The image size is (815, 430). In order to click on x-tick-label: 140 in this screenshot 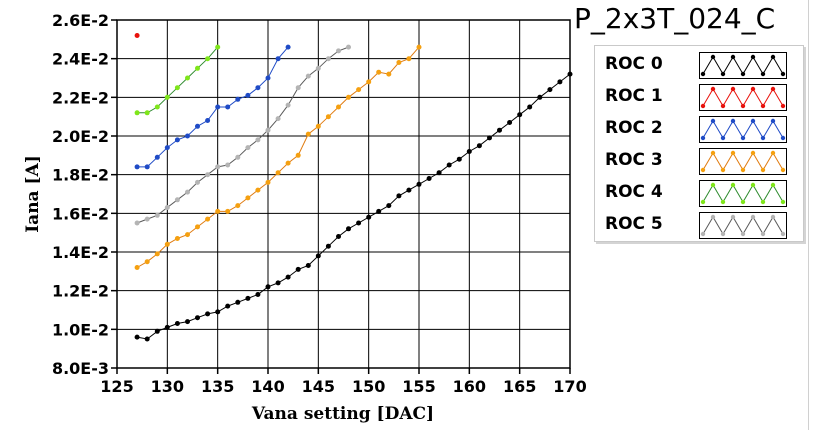, I will do `click(267, 386)`.